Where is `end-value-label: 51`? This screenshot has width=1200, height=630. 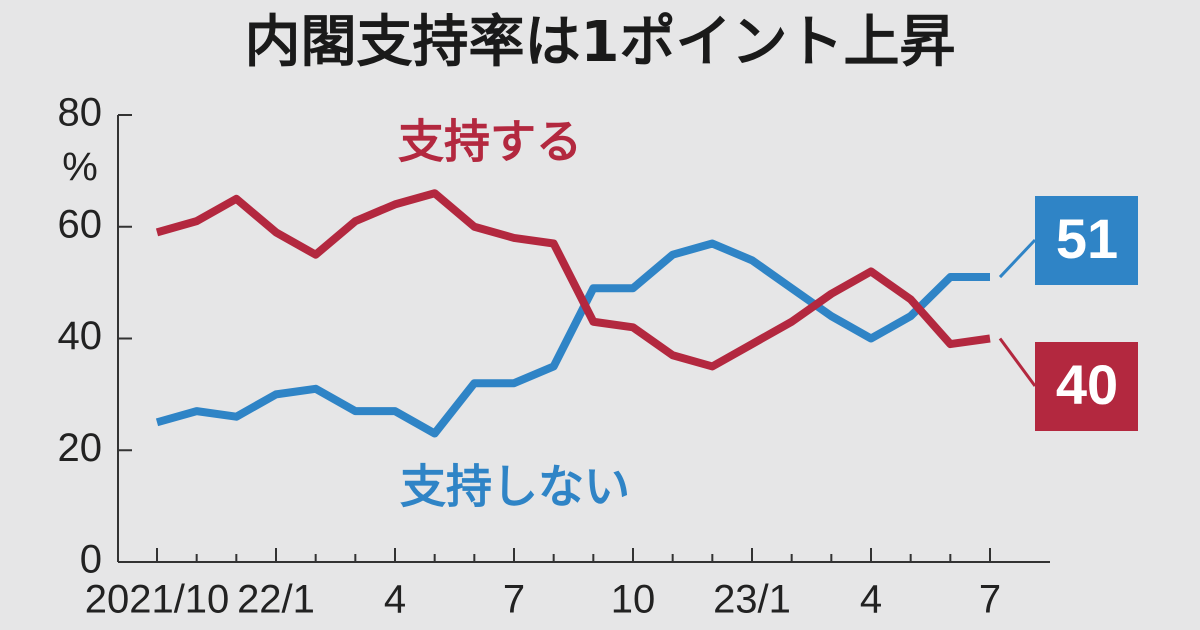 end-value-label: 51 is located at coordinates (1087, 238).